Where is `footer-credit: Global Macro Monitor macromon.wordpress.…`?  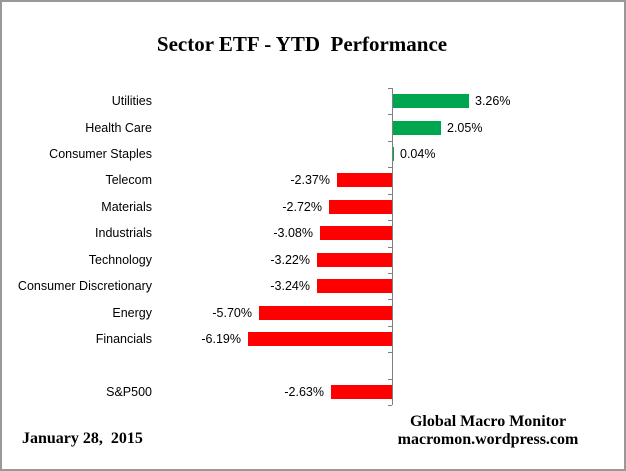 footer-credit: Global Macro Monitor macromon.wordpress.… is located at coordinates (488, 431).